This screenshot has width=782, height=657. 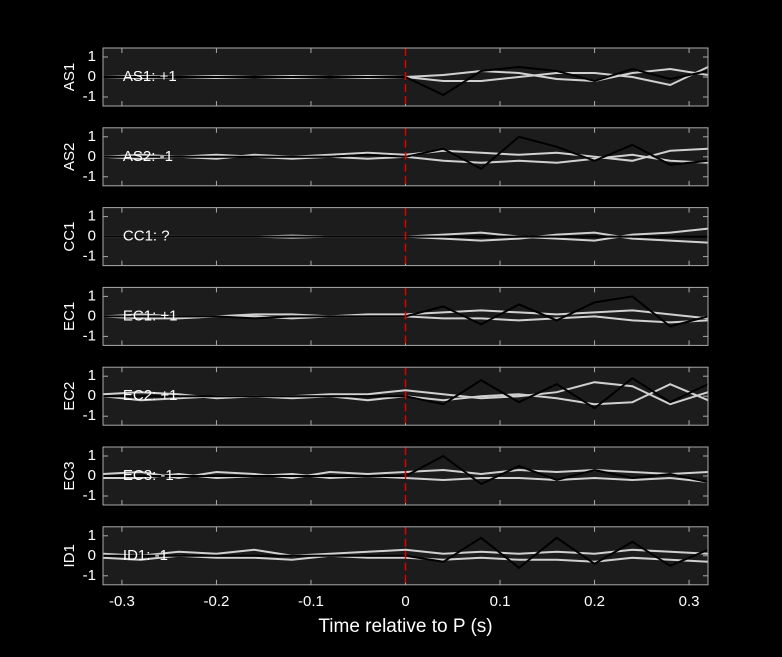 I want to click on x-tick-label: -0.1, so click(x=311, y=601).